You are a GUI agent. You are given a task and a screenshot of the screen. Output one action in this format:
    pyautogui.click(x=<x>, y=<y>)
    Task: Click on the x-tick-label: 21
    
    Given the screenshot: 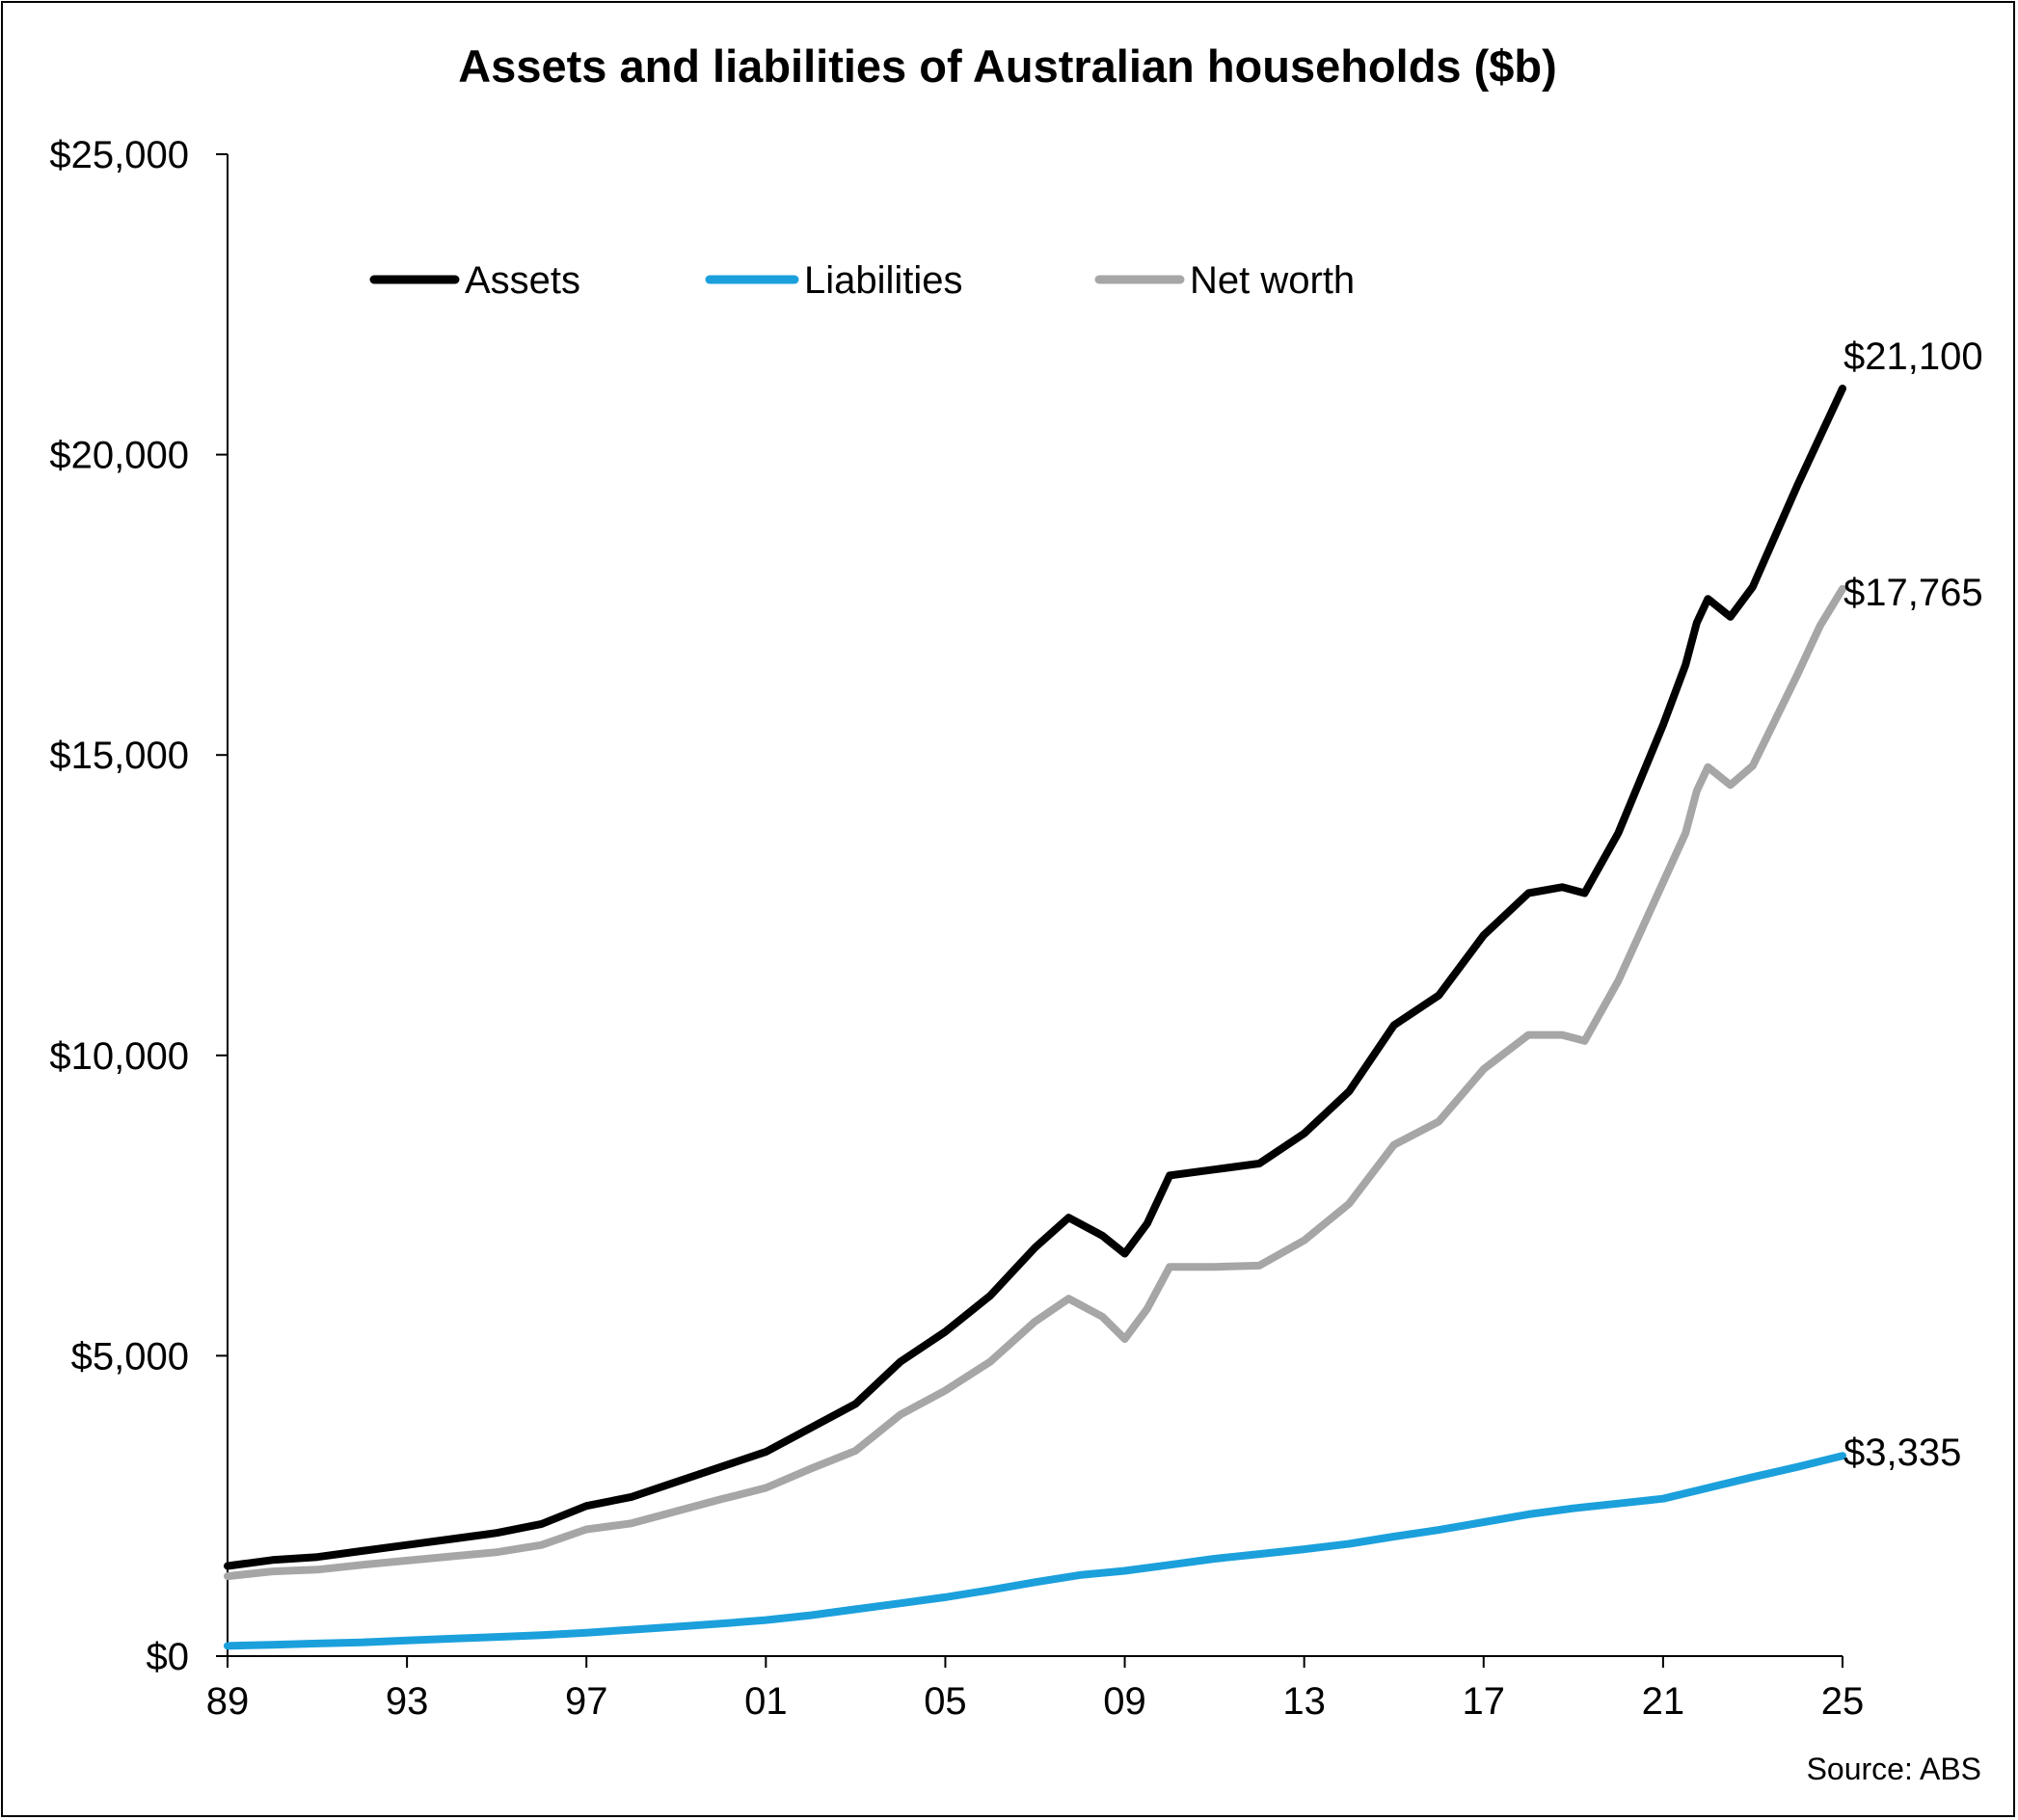 What is the action you would take?
    pyautogui.click(x=1663, y=1701)
    